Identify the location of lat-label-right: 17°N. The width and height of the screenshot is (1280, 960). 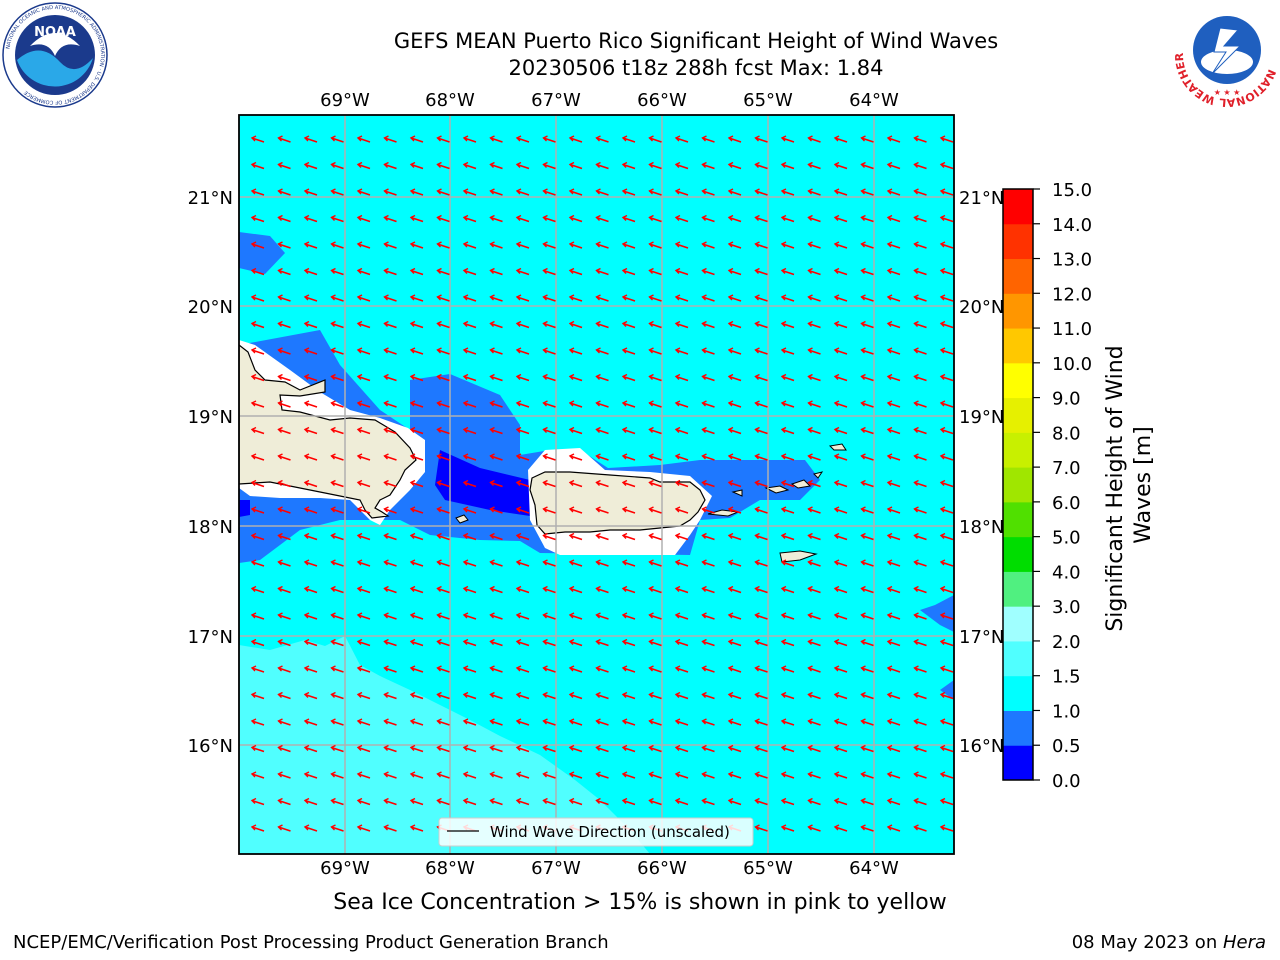
(981, 637).